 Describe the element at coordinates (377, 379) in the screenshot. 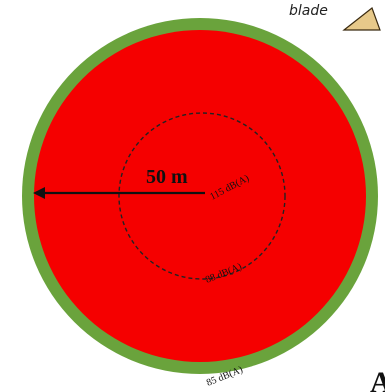

I see `partial-glyph: A` at that location.